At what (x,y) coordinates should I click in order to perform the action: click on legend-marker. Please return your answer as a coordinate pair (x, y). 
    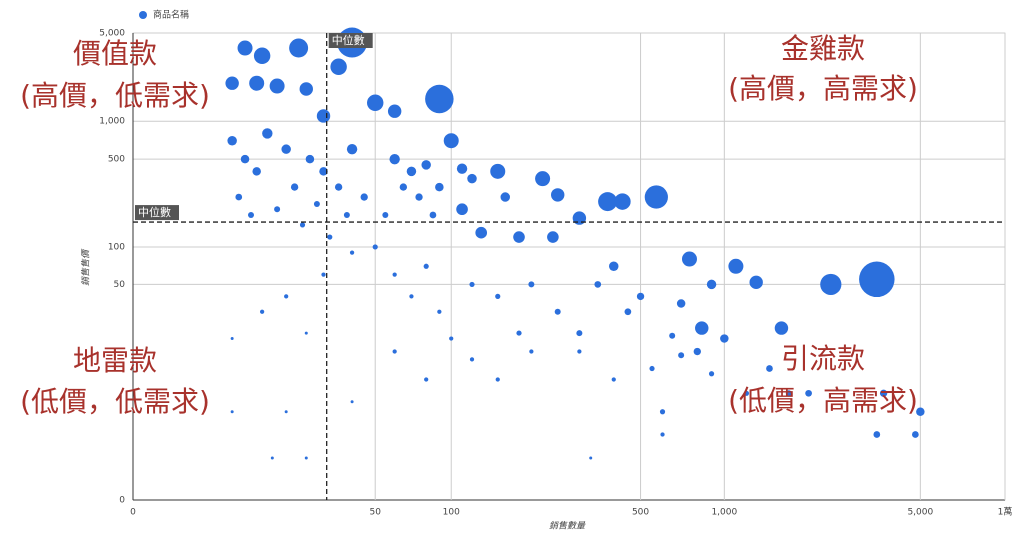
    Looking at the image, I should click on (143, 15).